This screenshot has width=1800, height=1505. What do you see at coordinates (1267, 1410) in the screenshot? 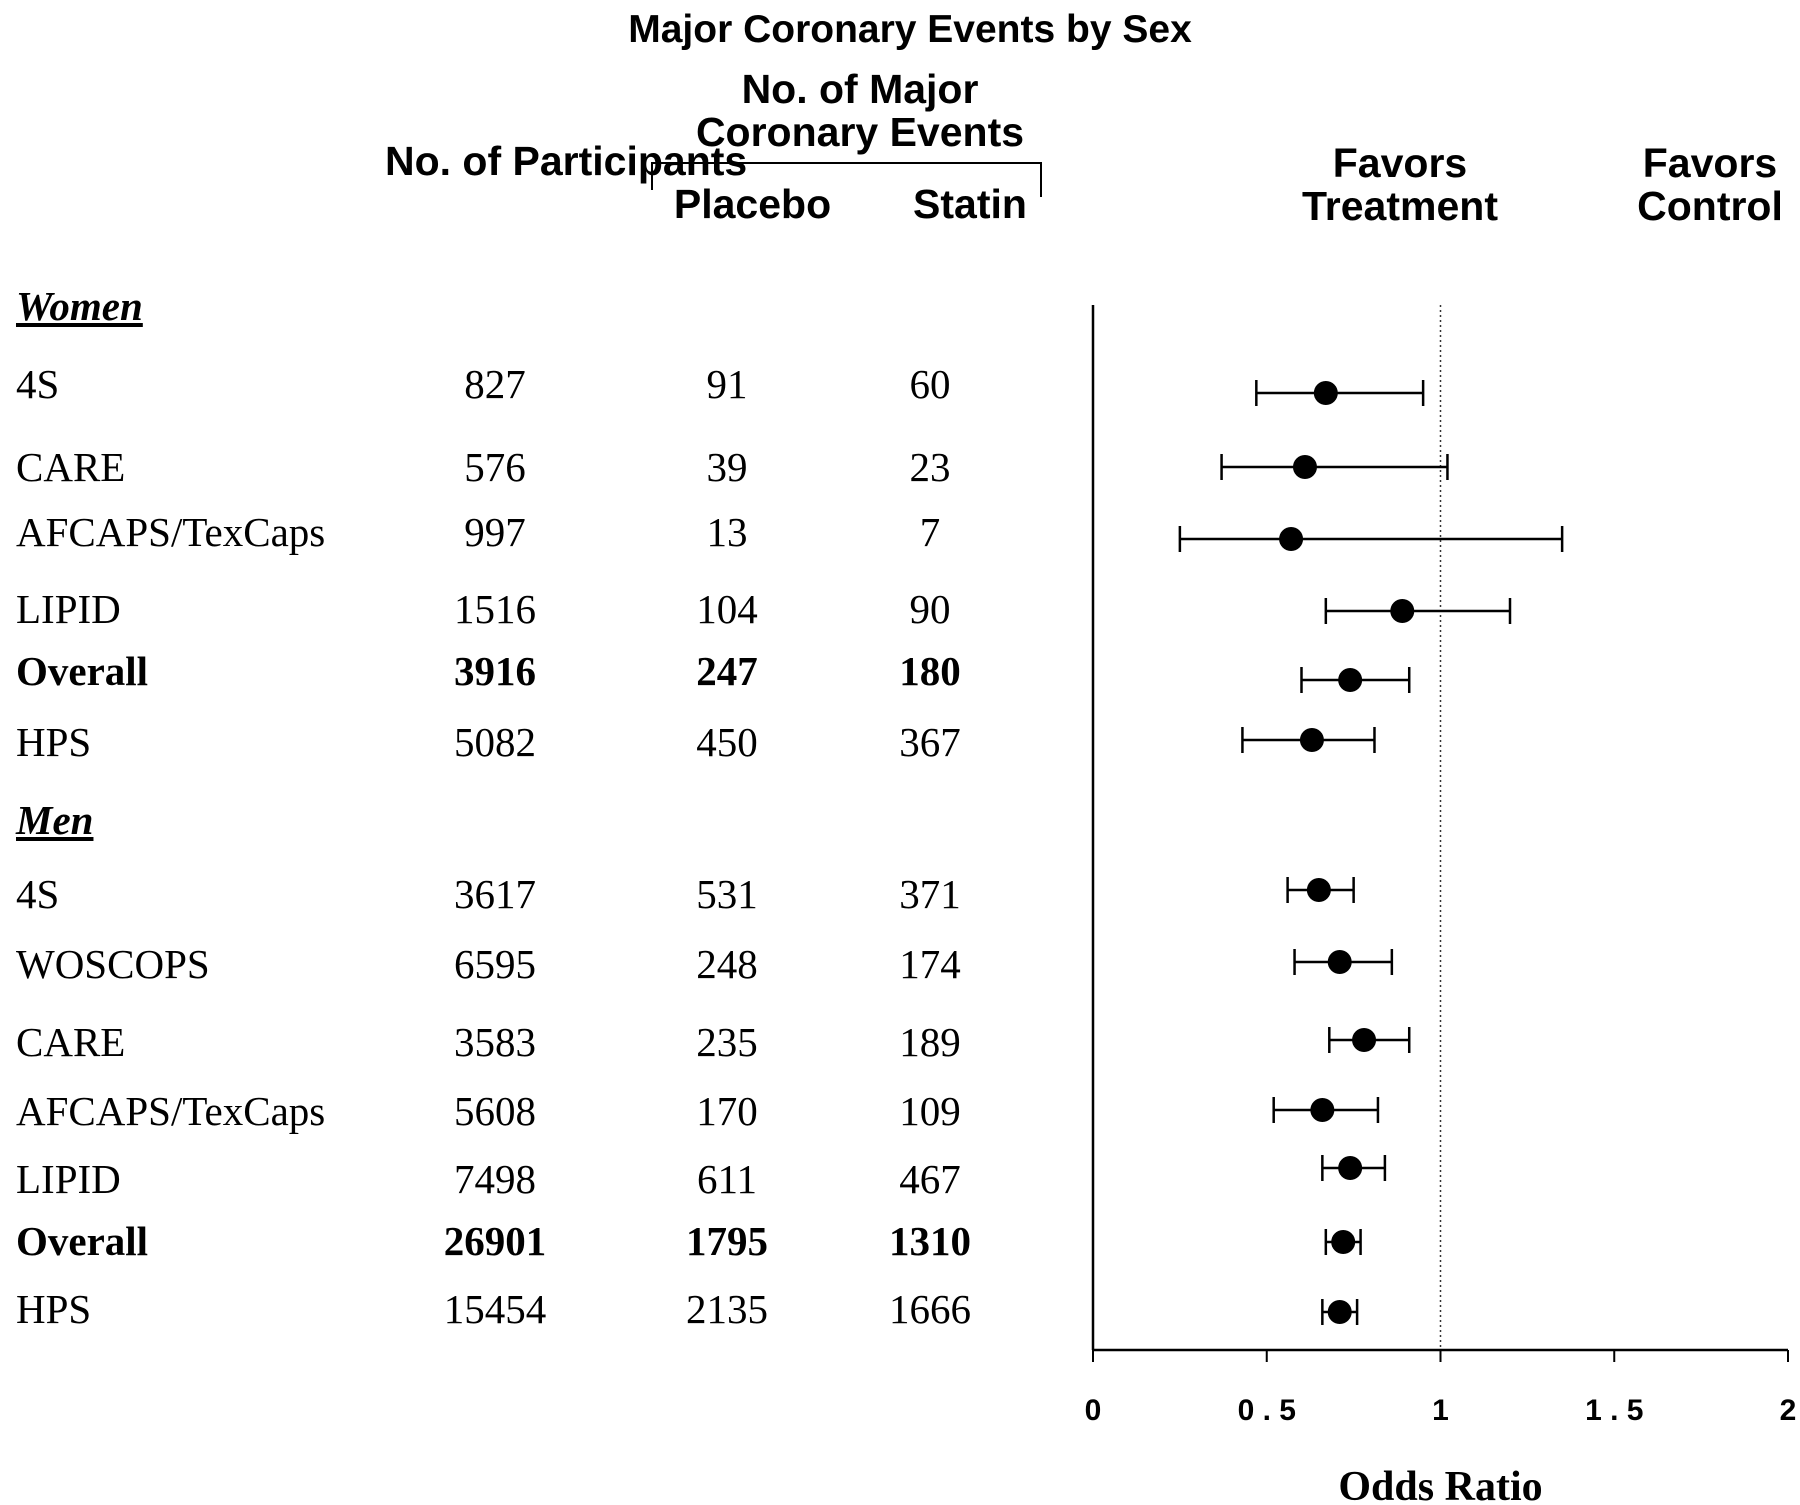
I see `x-tick-label: 0 . 5` at bounding box center [1267, 1410].